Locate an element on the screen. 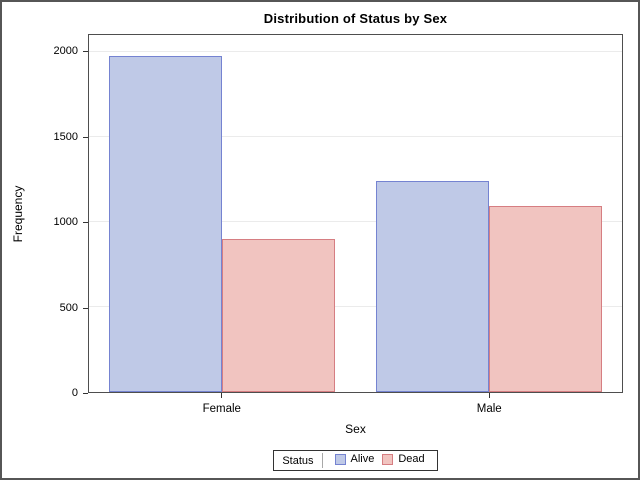 This screenshot has height=480, width=640. legend-item-dead: Dead is located at coordinates (403, 459).